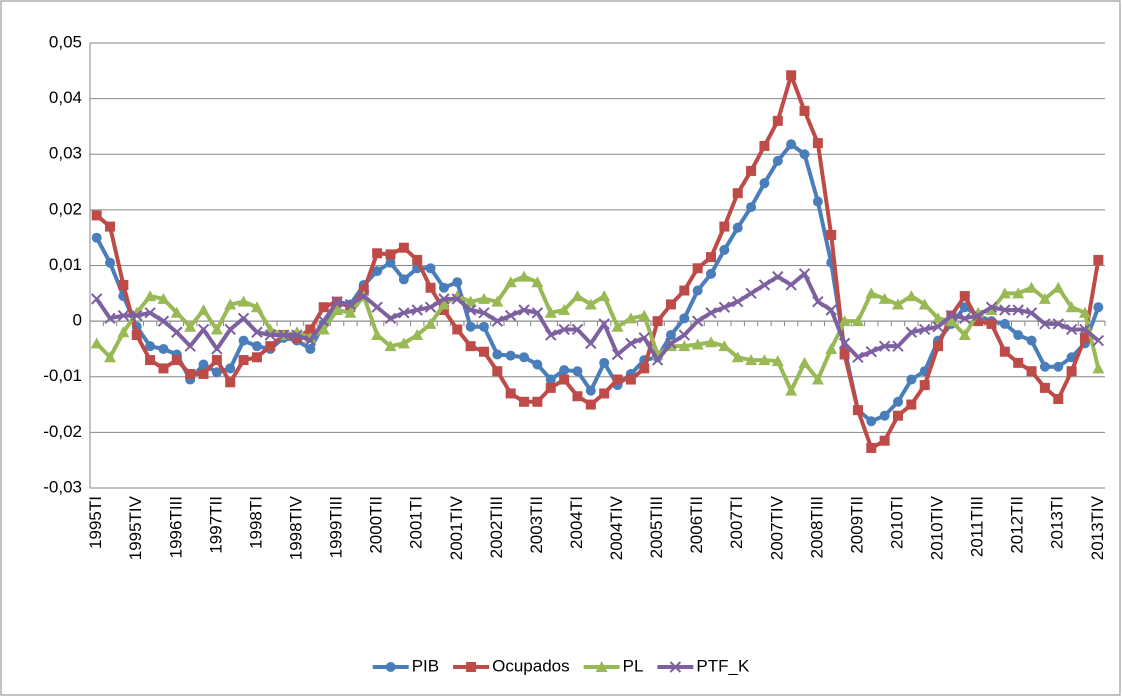 The width and height of the screenshot is (1122, 697). I want to click on x-tick-label: 2008TIII, so click(816, 527).